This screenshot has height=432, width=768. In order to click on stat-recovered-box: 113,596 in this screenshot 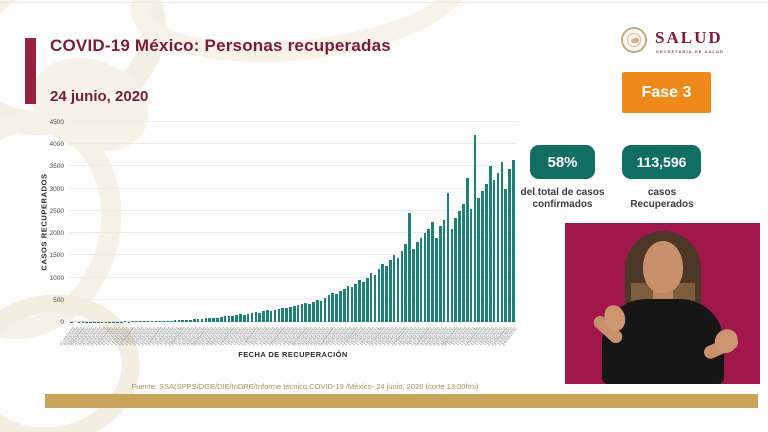, I will do `click(661, 162)`.